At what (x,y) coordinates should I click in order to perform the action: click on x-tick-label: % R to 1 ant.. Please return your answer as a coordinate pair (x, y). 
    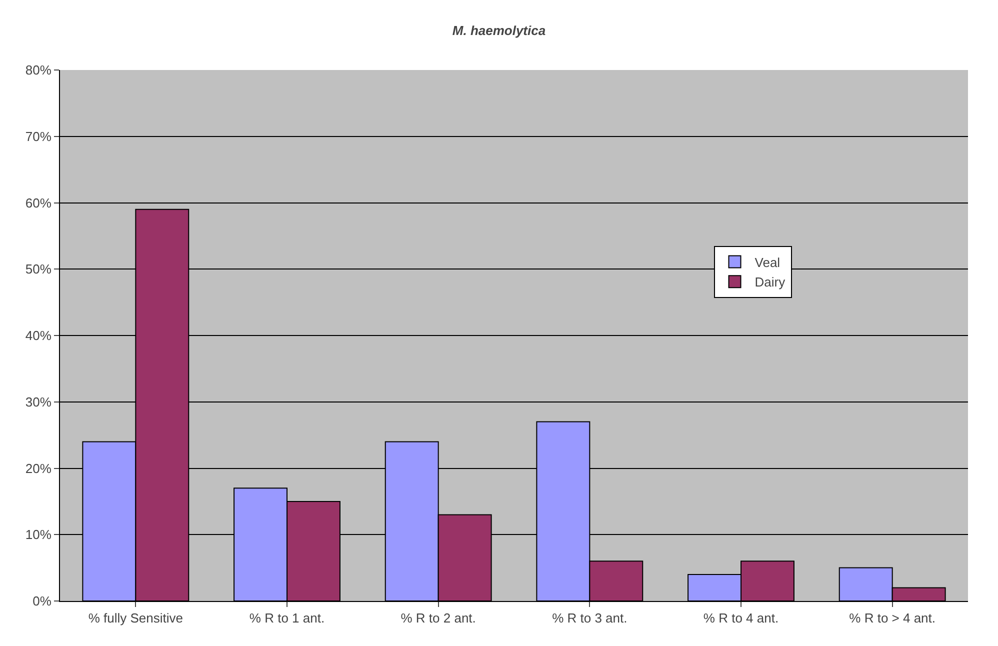
    Looking at the image, I should click on (287, 618).